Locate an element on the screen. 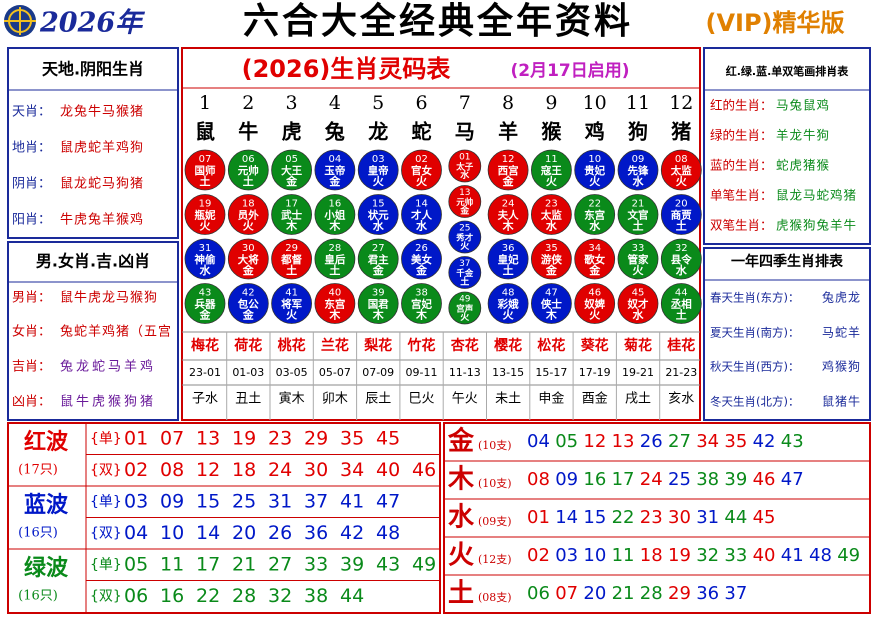  element-number: 30 is located at coordinates (679, 517).